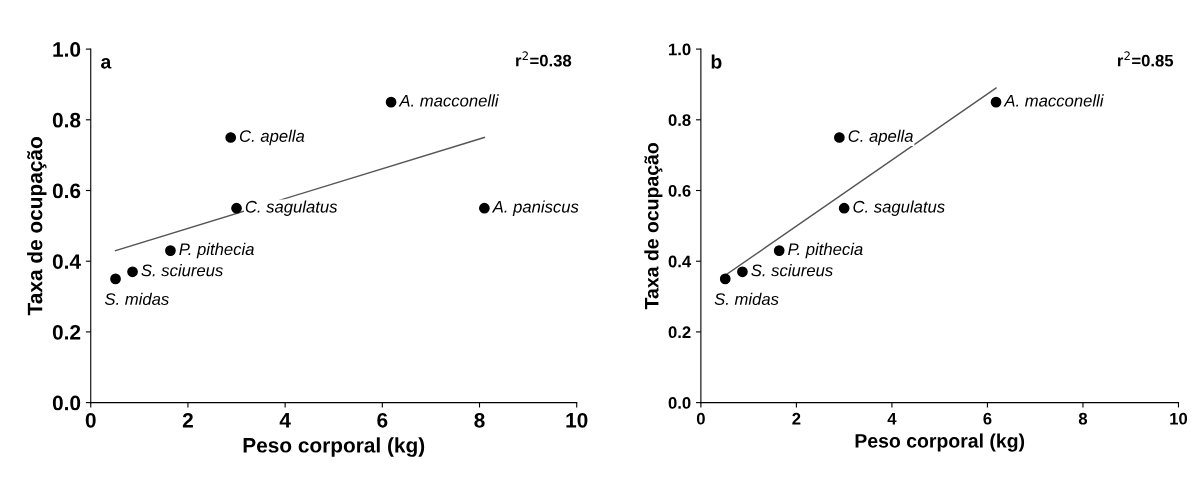 The height and width of the screenshot is (491, 1194). I want to click on chart-title: b, so click(716, 61).